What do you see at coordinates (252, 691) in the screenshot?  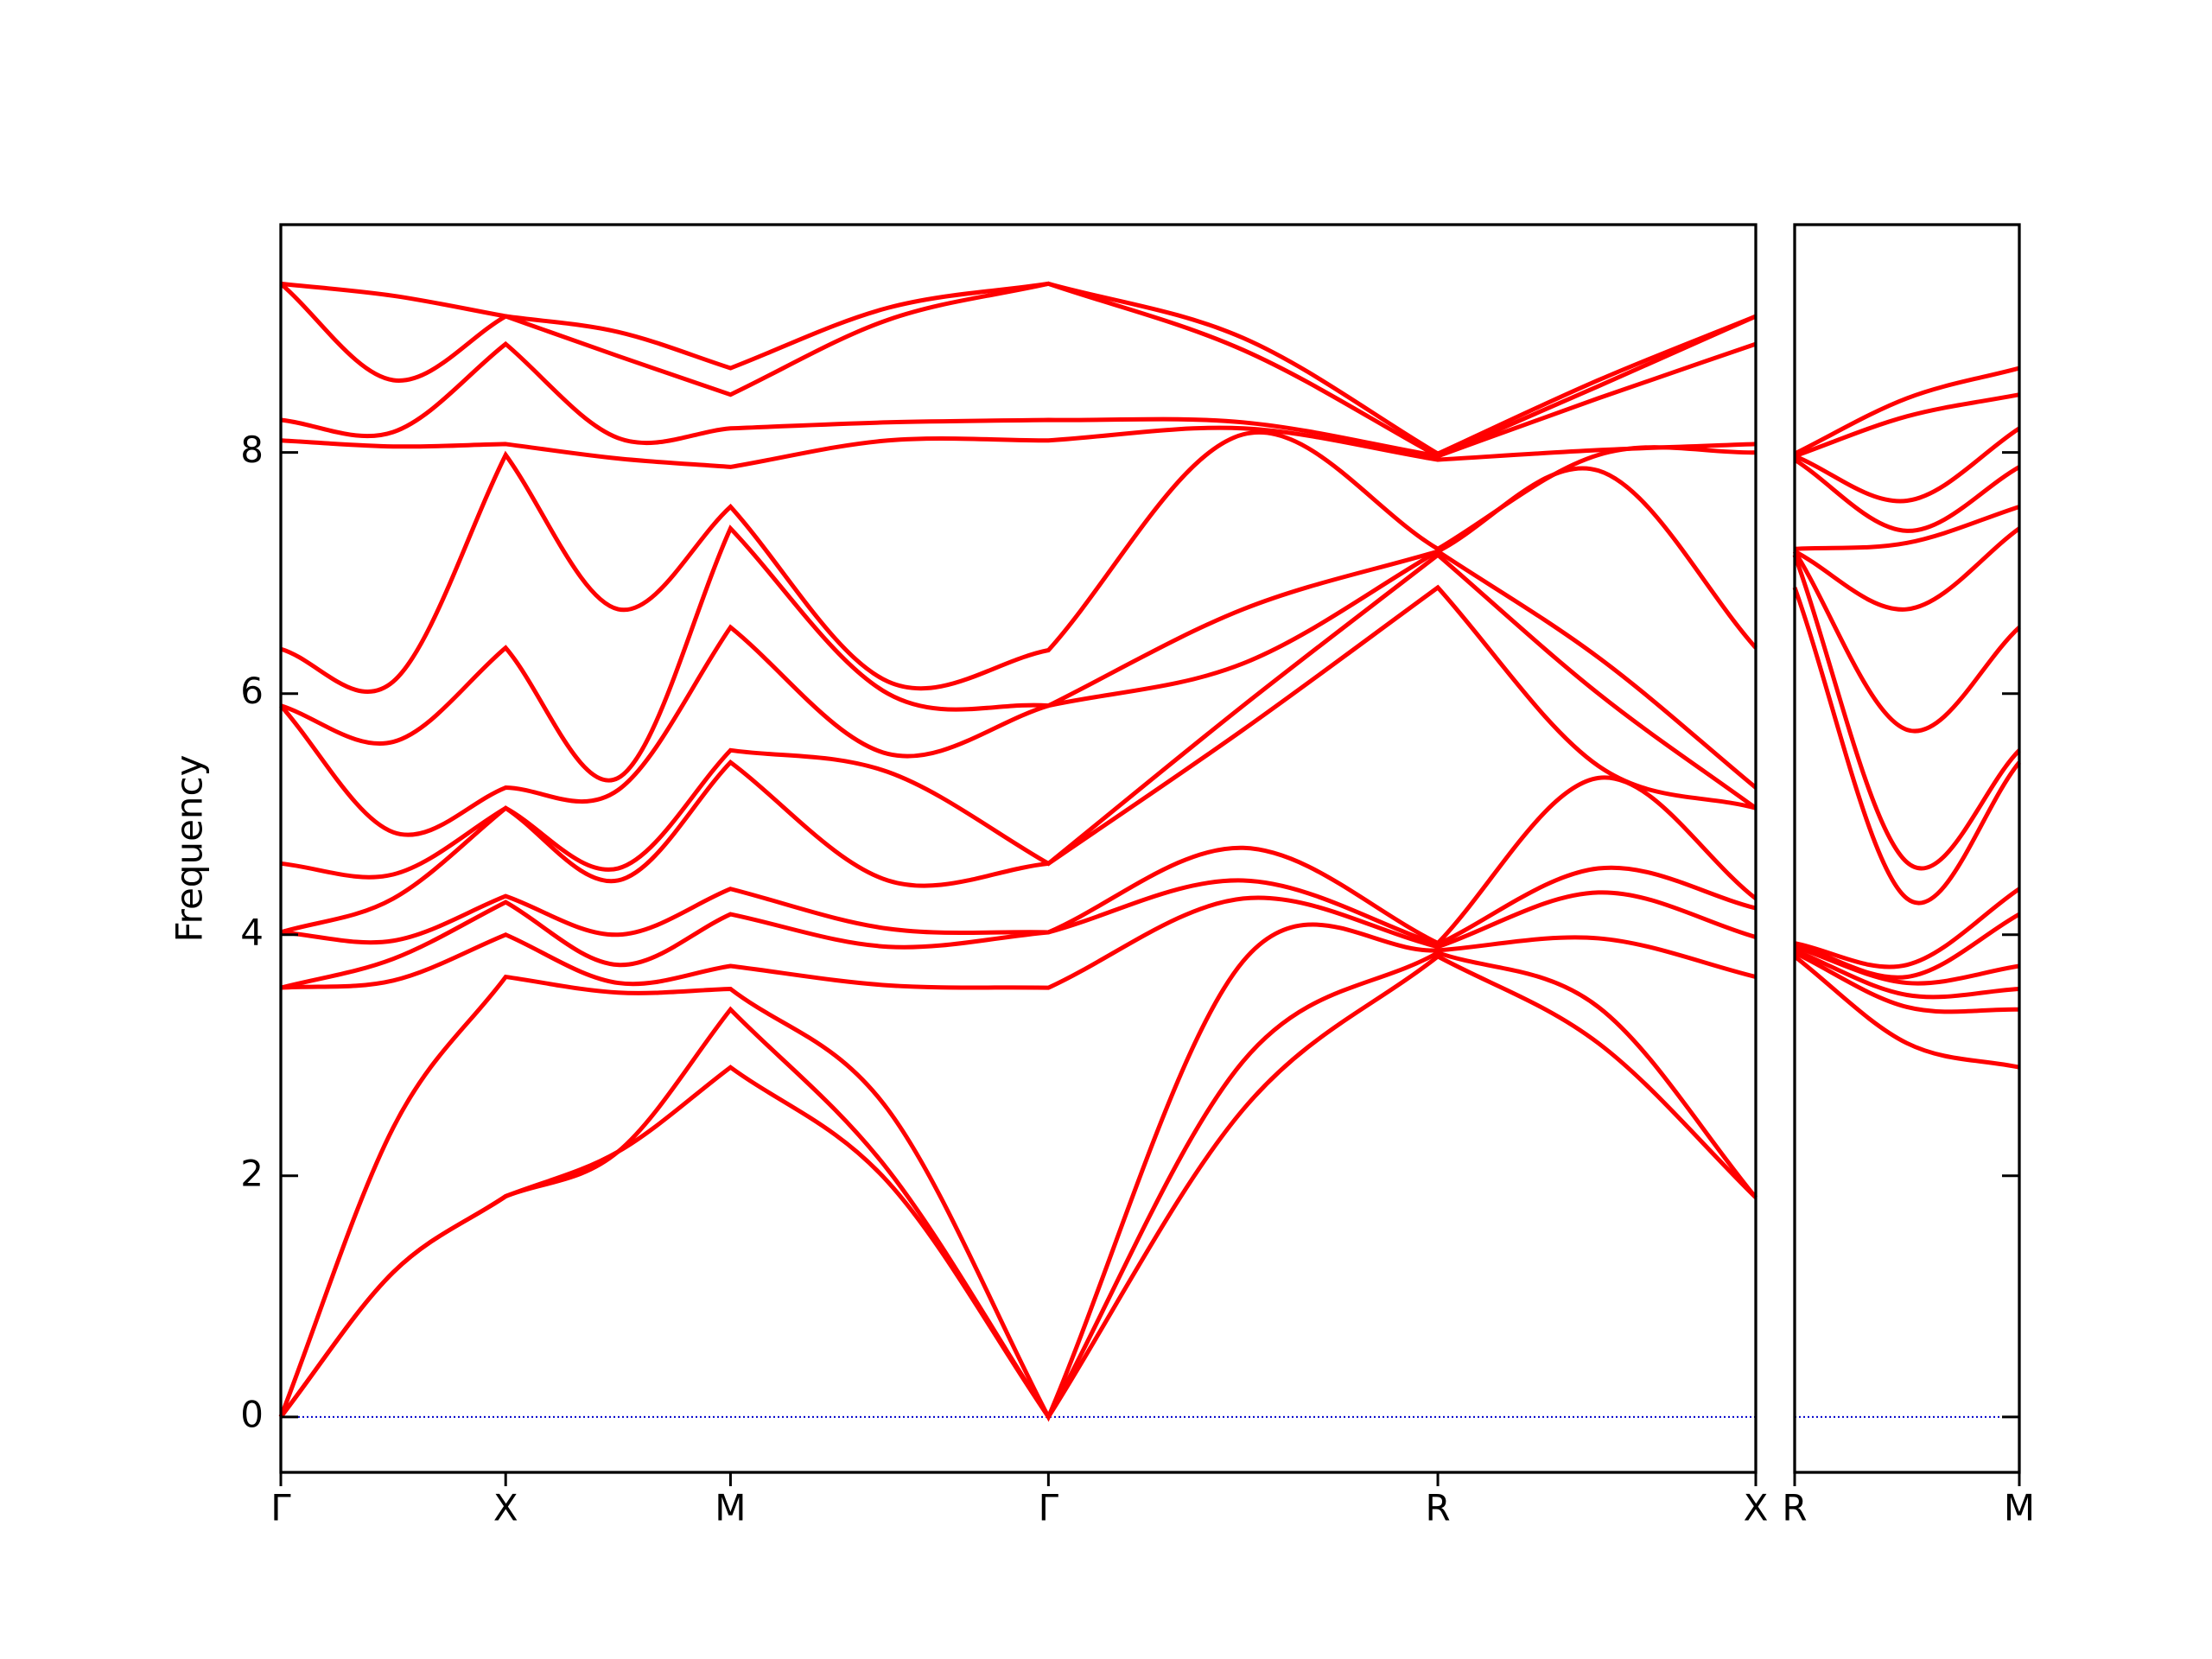 I see `y-tick-label: 6` at bounding box center [252, 691].